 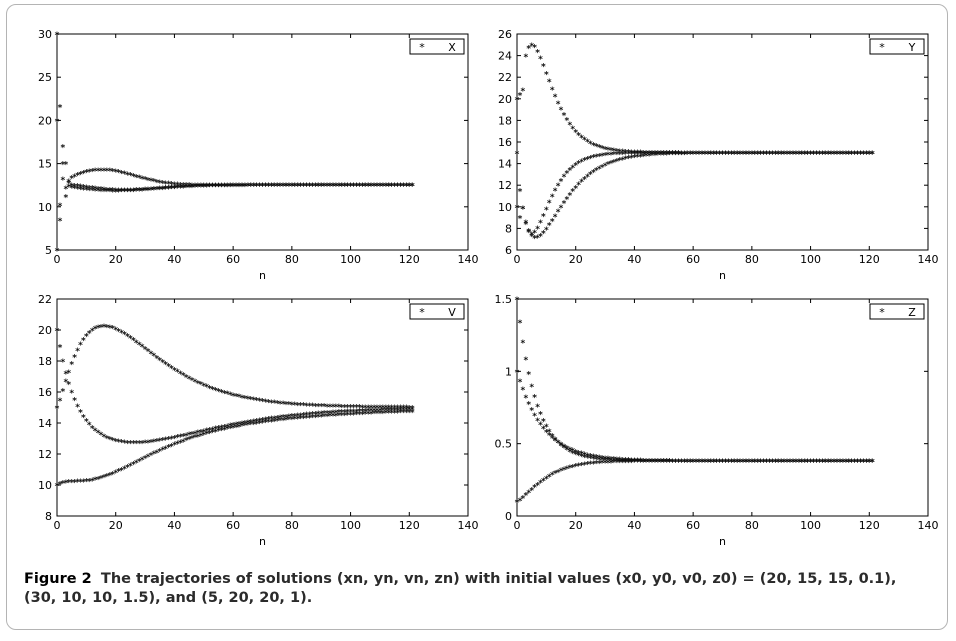 What do you see at coordinates (882, 47) in the screenshot?
I see `legend-marker: *` at bounding box center [882, 47].